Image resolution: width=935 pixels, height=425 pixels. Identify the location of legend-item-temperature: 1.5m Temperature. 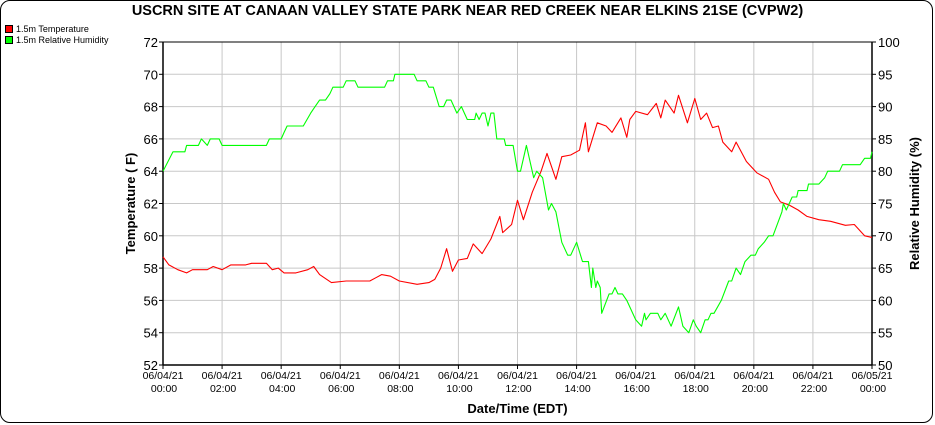
(47, 29).